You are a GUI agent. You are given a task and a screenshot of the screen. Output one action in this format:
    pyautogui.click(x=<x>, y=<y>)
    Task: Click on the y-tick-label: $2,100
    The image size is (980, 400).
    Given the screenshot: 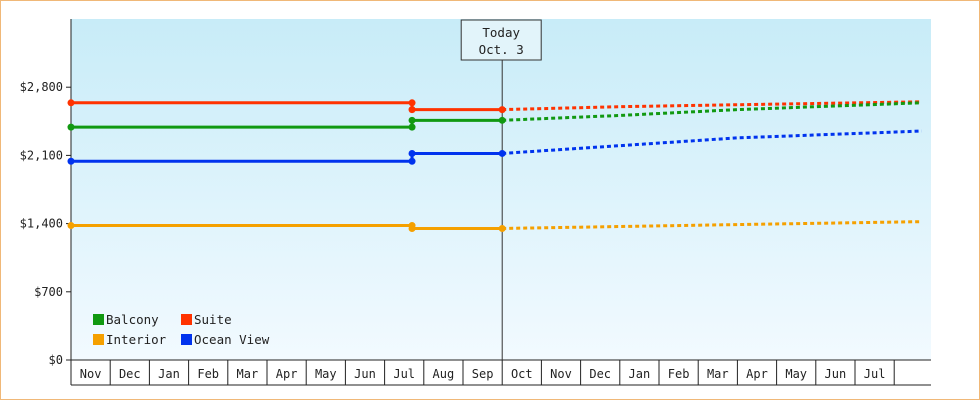 What is the action you would take?
    pyautogui.click(x=41, y=155)
    